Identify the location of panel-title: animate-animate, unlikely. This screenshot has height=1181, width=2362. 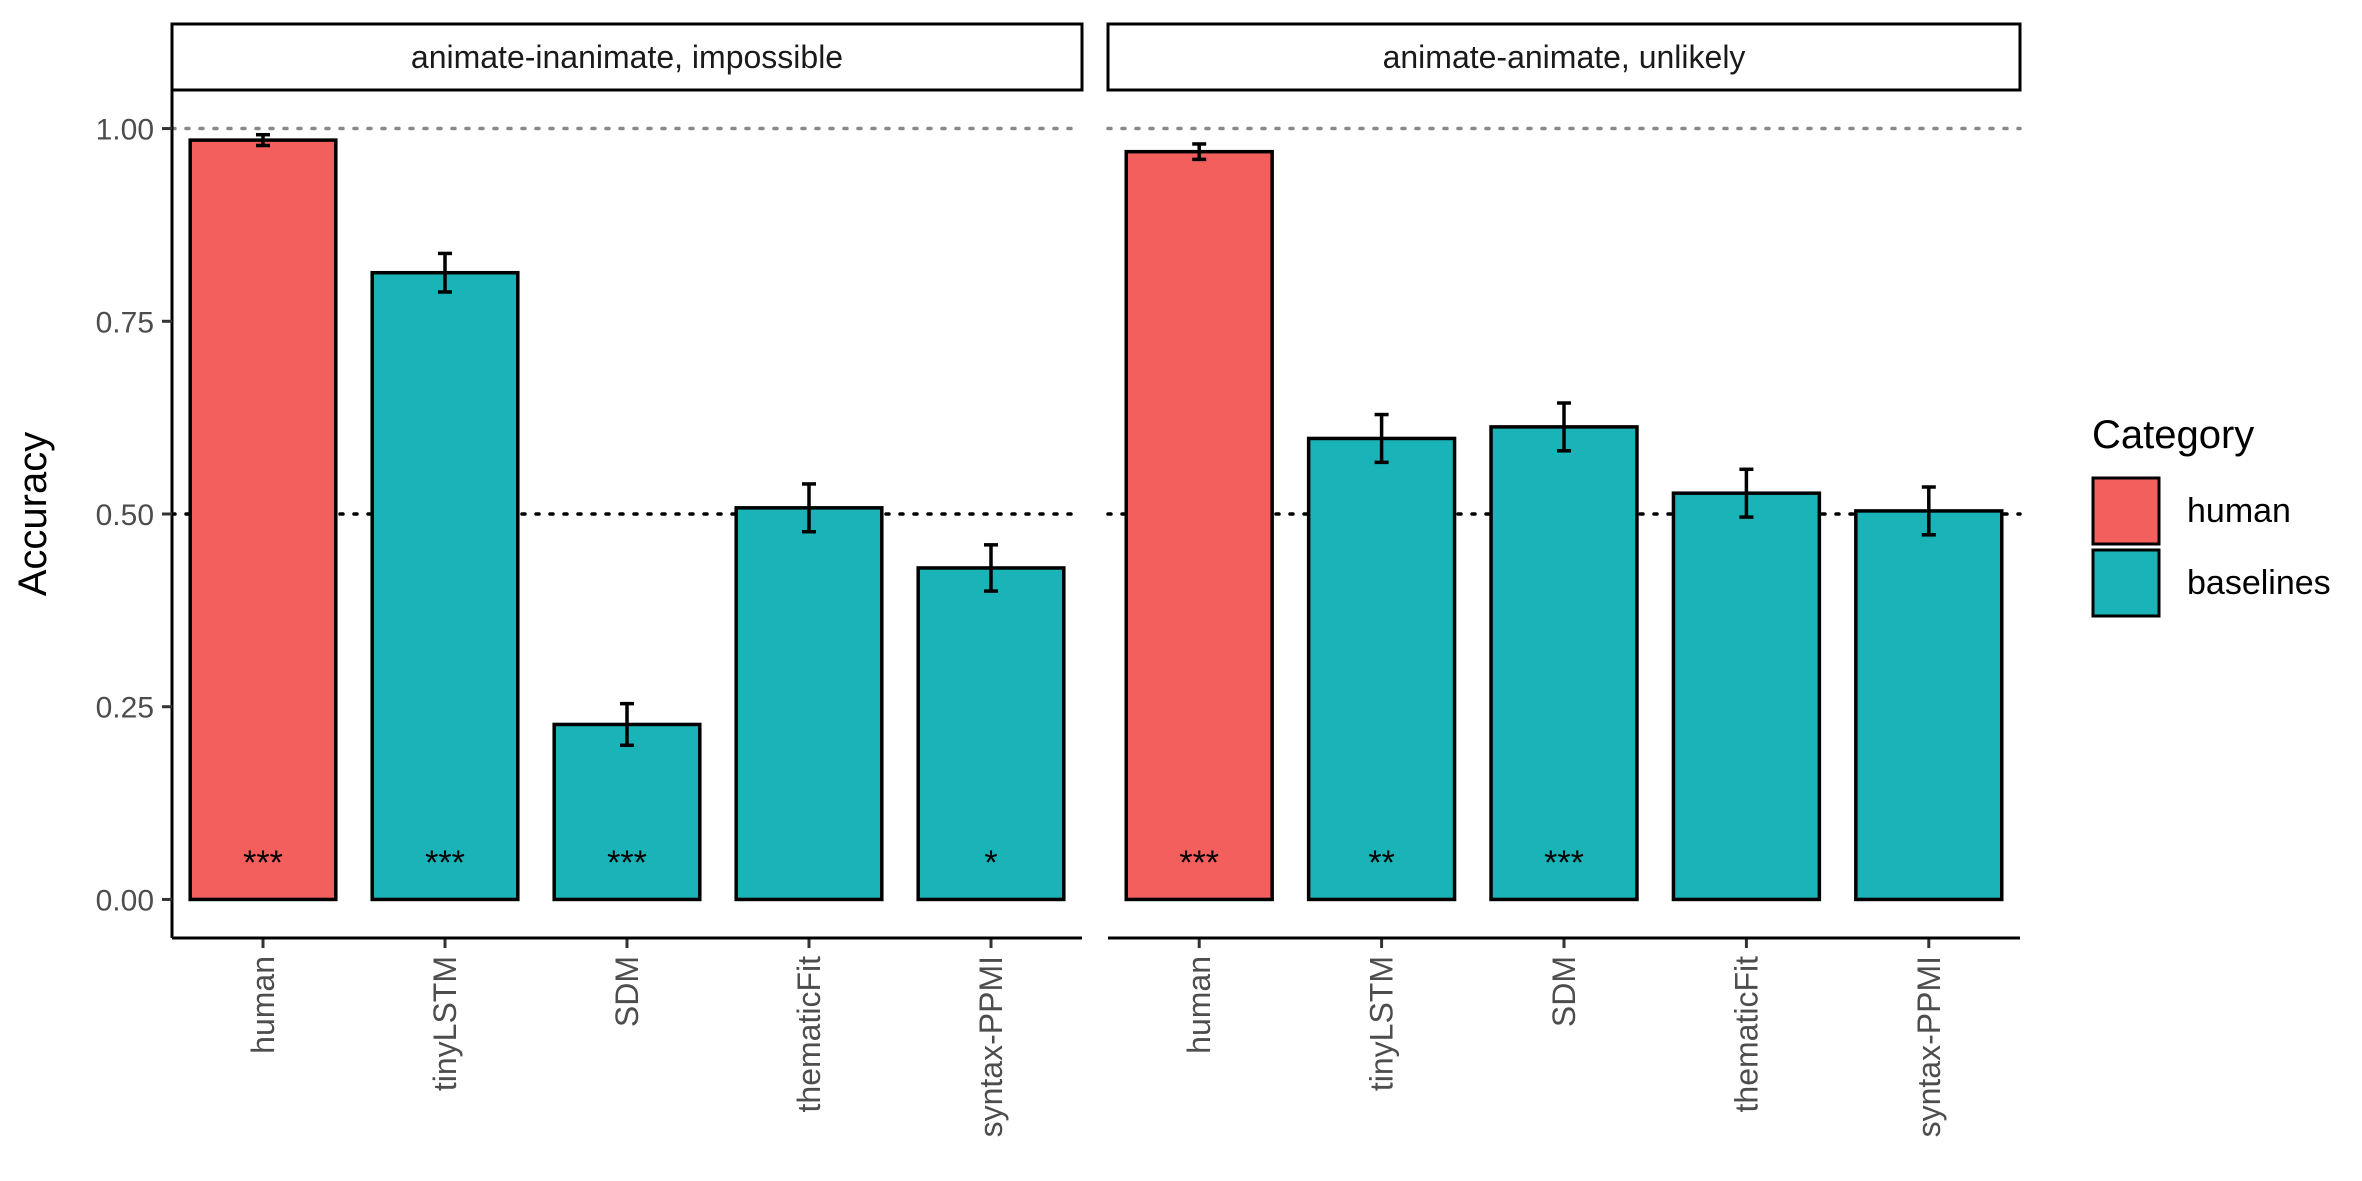
(1564, 57).